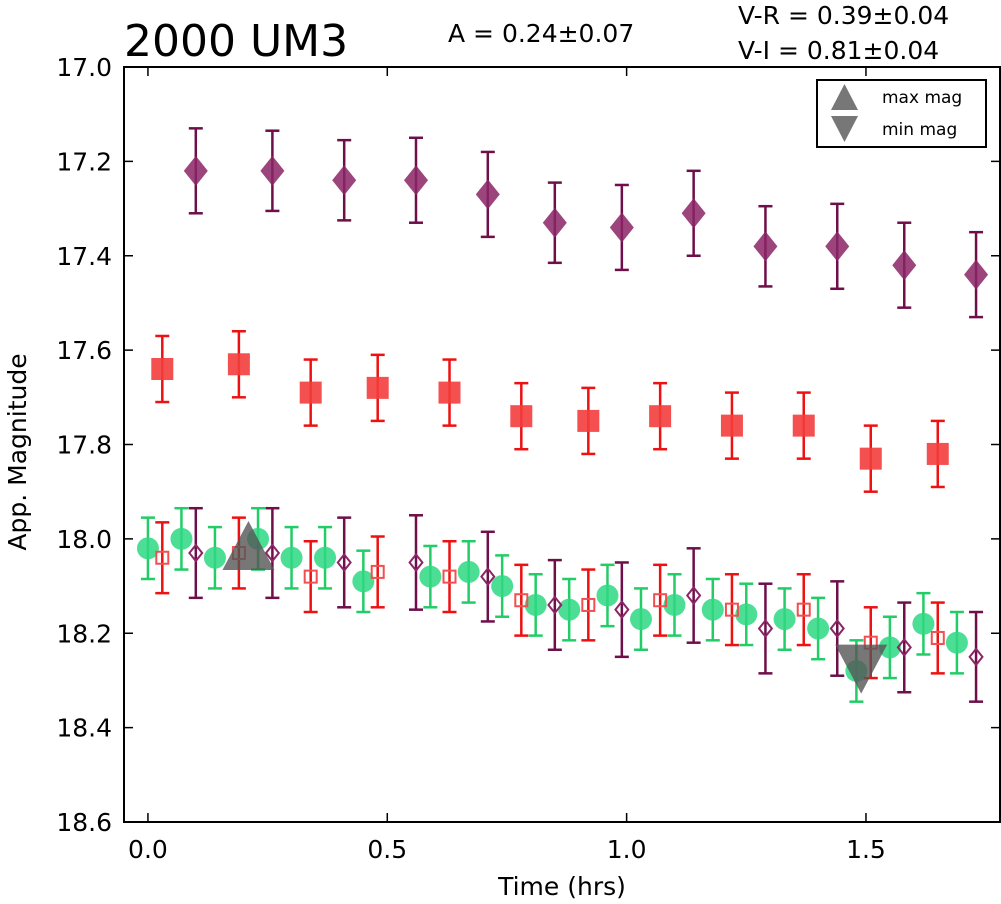 This screenshot has width=1001, height=904. Describe the element at coordinates (838, 50) in the screenshot. I see `color-index-v-i: V-I = 0.81±0.04` at that location.